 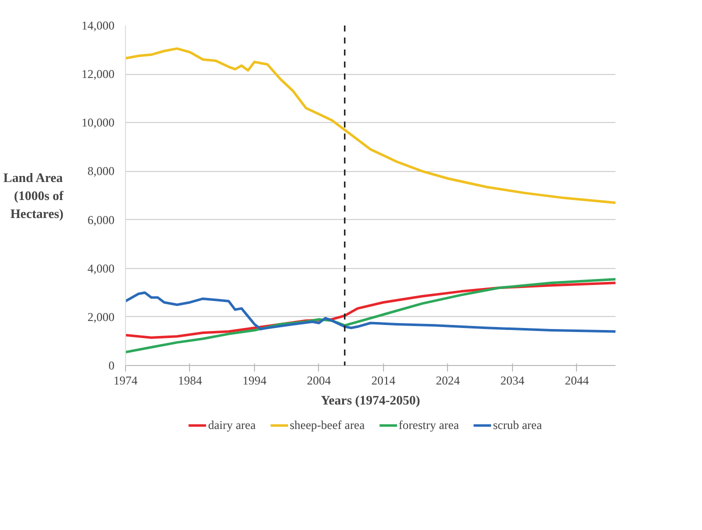 What do you see at coordinates (101, 219) in the screenshot?
I see `y-tick-label: 6,000` at bounding box center [101, 219].